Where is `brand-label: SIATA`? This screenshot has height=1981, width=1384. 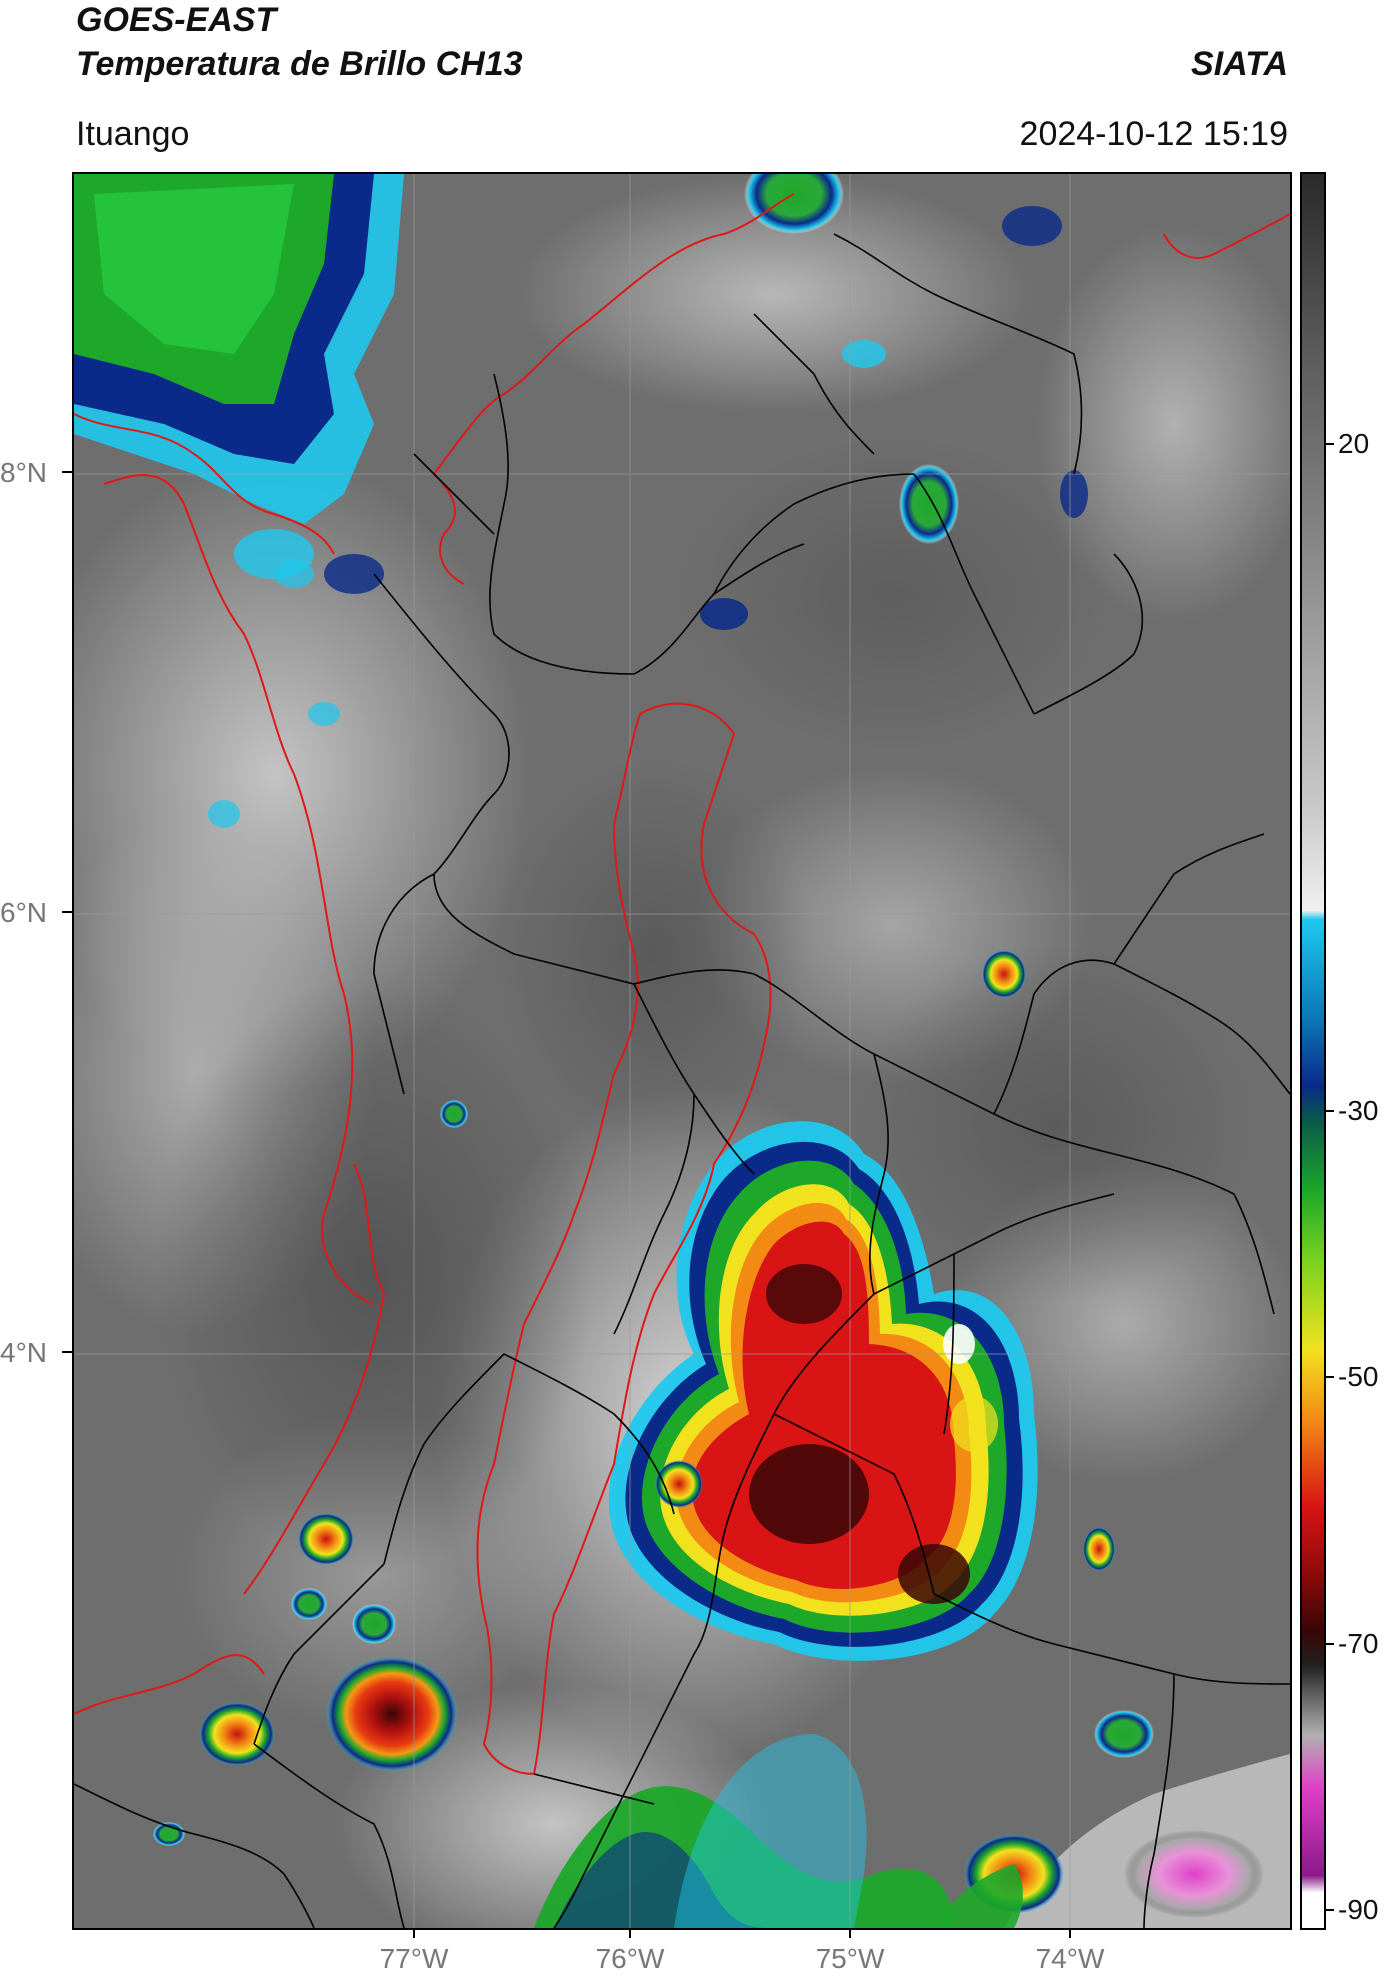
brand-label: SIATA is located at coordinates (1239, 64).